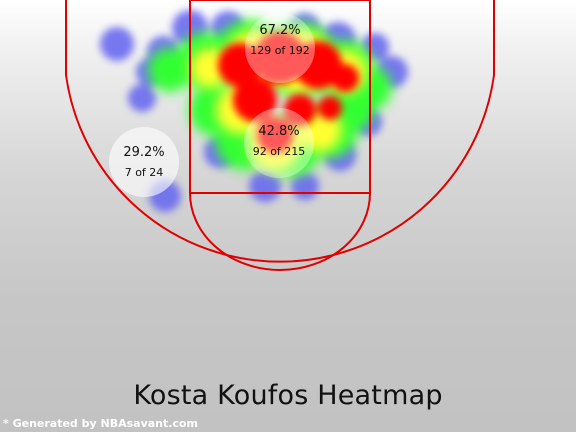 This screenshot has width=576, height=432. Describe the element at coordinates (280, 30) in the screenshot. I see `zone-pct: 67.2%` at that location.